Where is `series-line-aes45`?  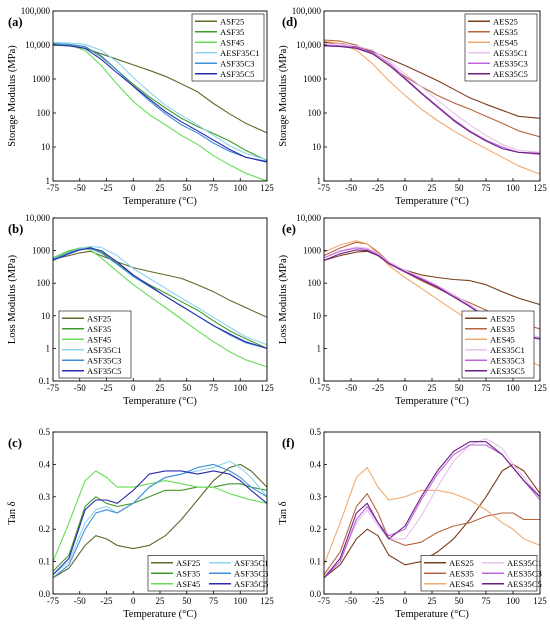
series-line-aes45 is located at coordinates (432, 107).